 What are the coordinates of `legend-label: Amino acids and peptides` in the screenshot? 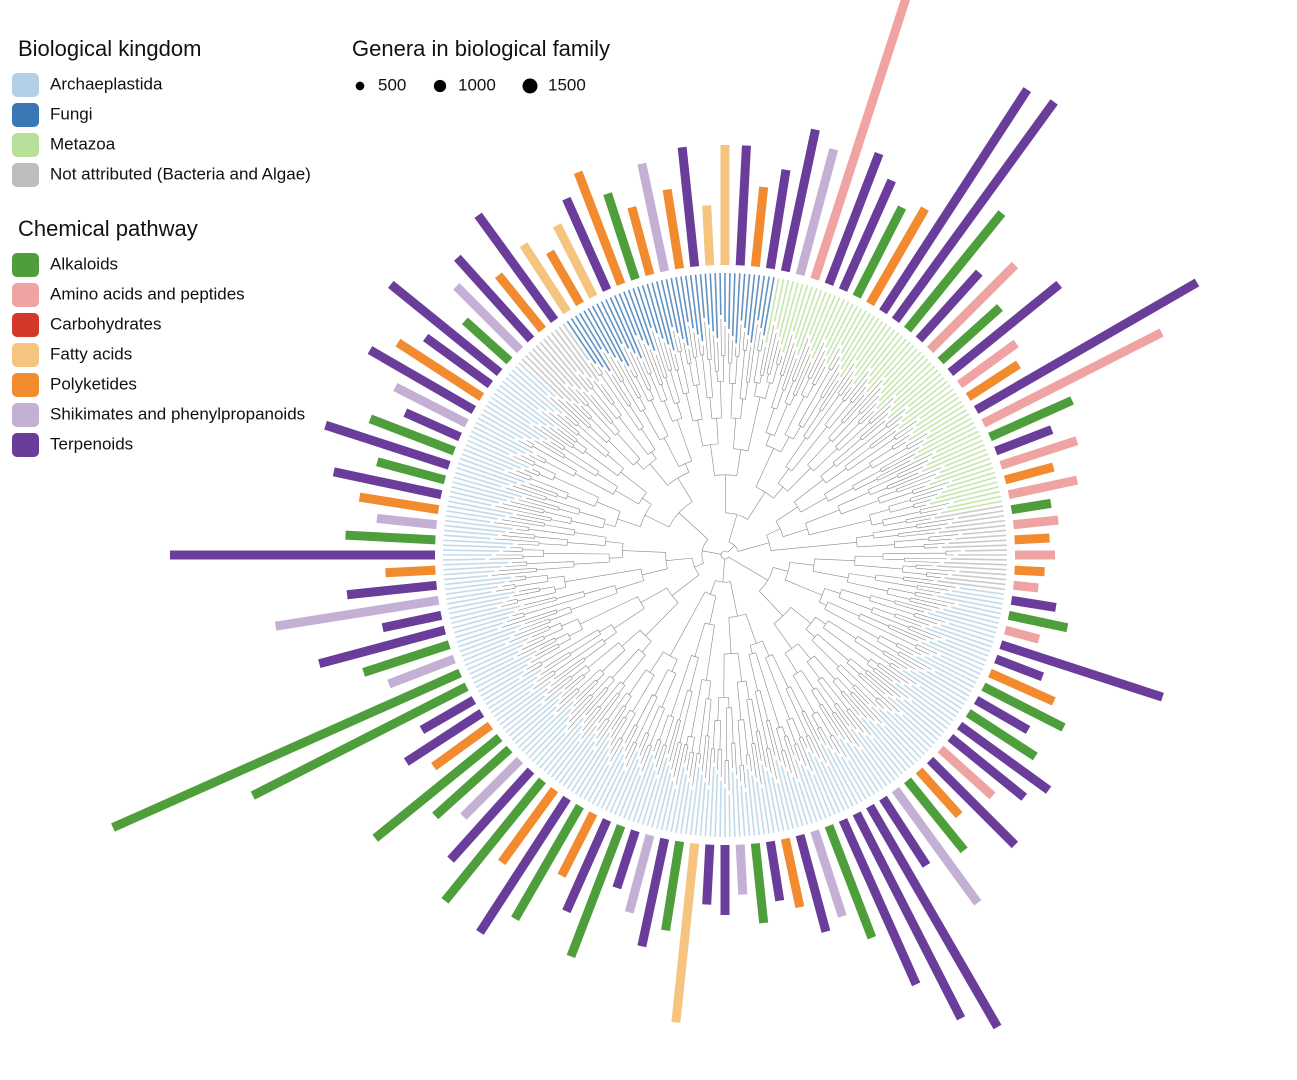 It's located at (147, 293).